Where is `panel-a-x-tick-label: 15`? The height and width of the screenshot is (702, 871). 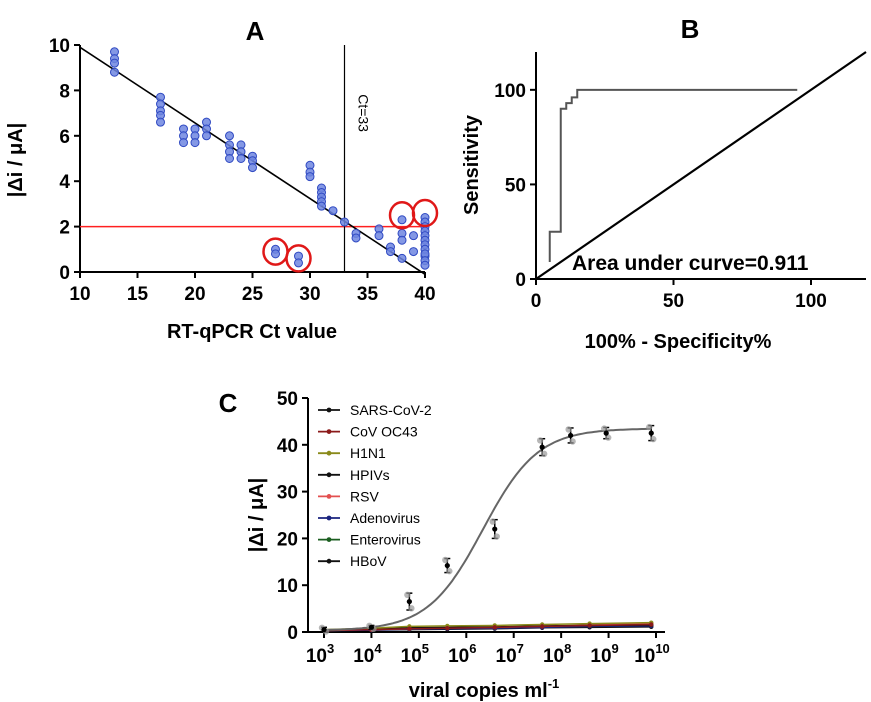 panel-a-x-tick-label: 15 is located at coordinates (138, 294).